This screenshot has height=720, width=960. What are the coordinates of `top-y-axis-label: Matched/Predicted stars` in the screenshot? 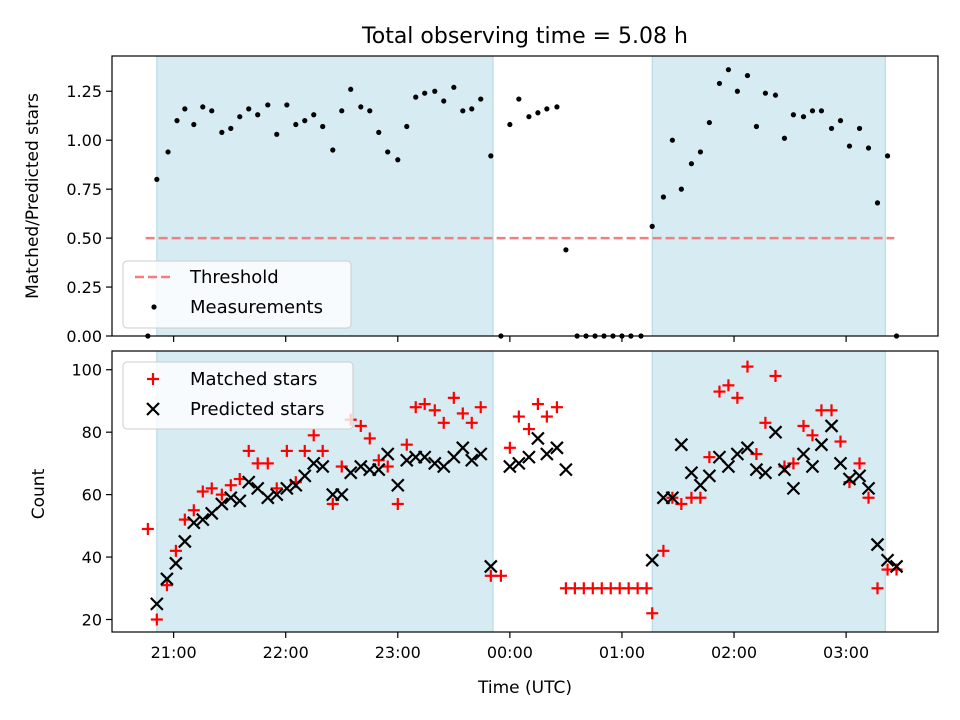 It's located at (33, 196).